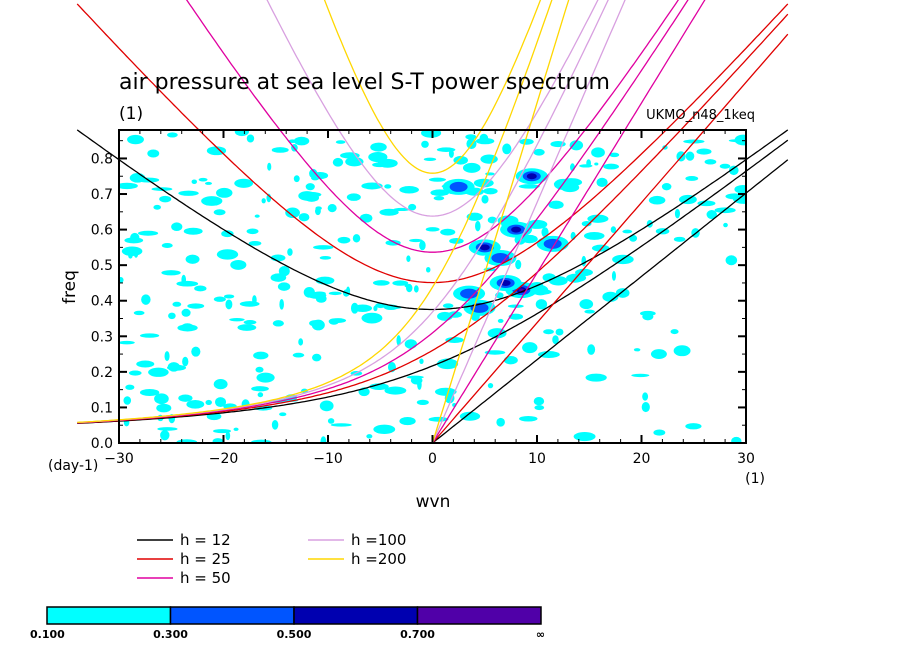 The height and width of the screenshot is (654, 904). I want to click on y-axis-label: freq, so click(70, 287).